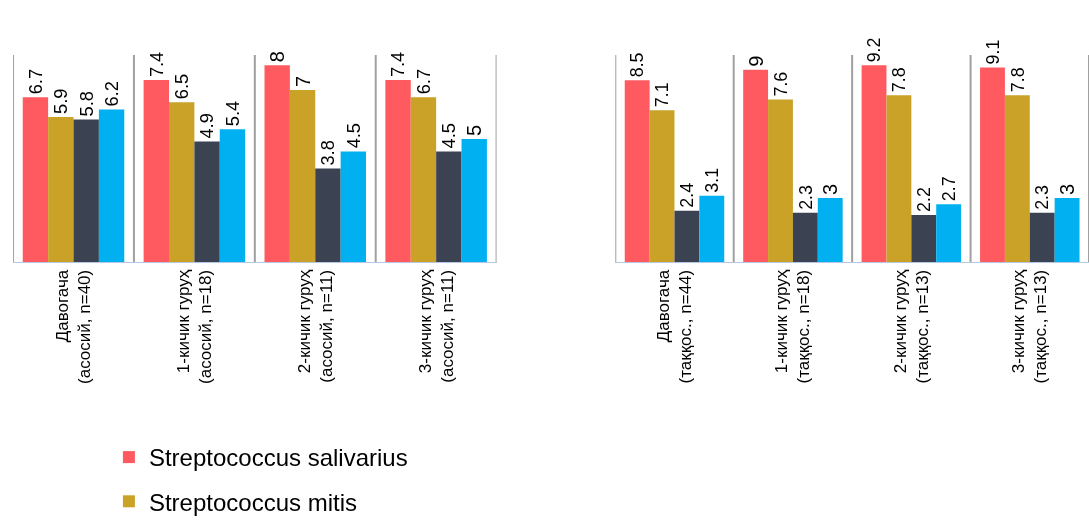  Describe the element at coordinates (86, 104) in the screenshot. I see `data-label: 5.8` at that location.